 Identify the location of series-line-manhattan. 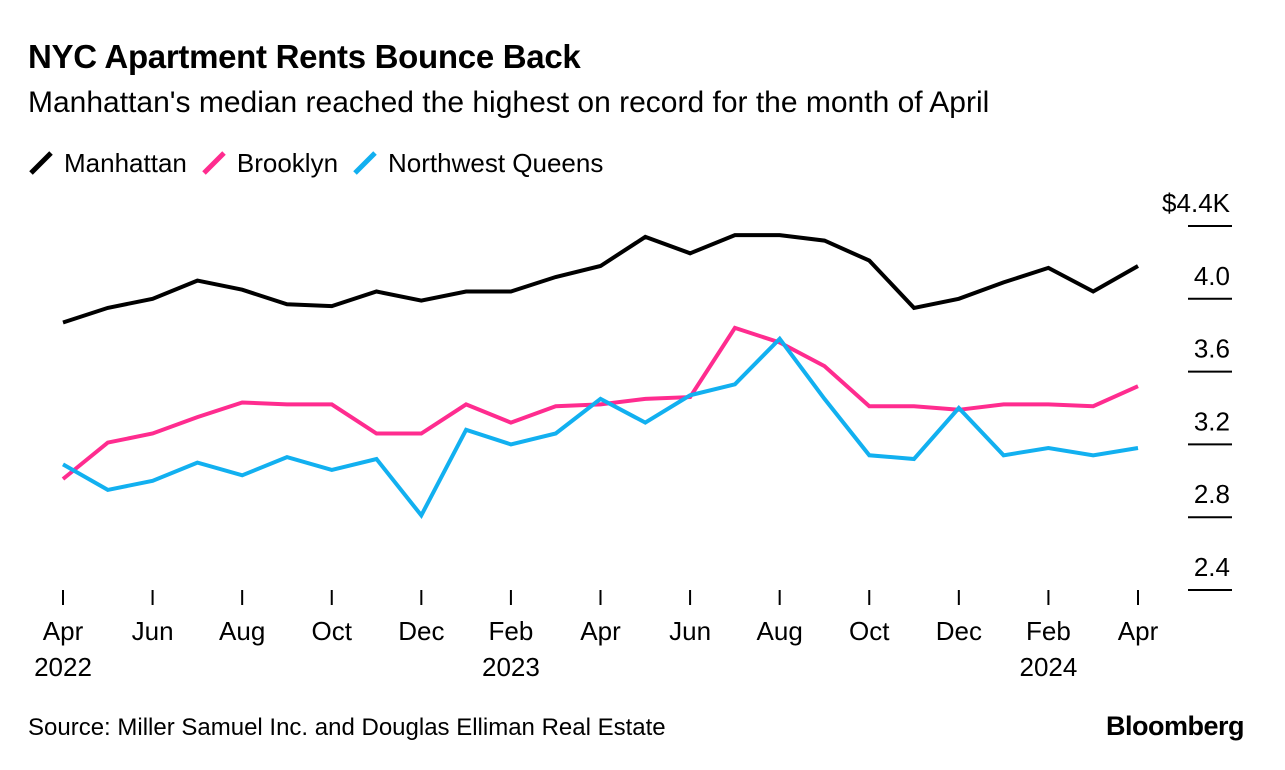
(600, 279).